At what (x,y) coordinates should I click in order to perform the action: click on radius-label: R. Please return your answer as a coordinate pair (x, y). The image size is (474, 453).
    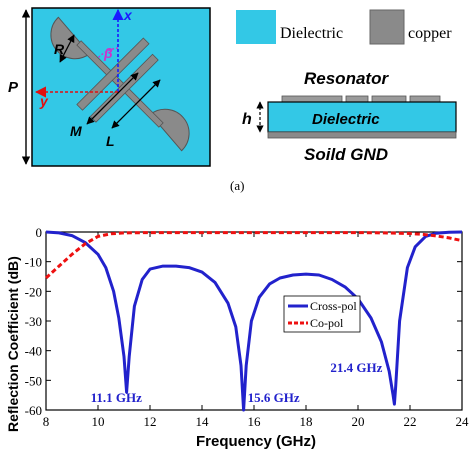
    Looking at the image, I should click on (59, 49).